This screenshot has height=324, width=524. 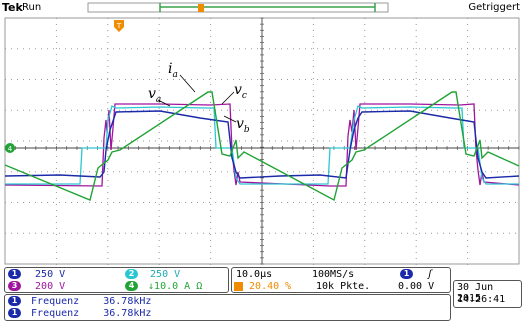 What do you see at coordinates (416, 274) in the screenshot?
I see `trigger-source: 1 ʃ` at bounding box center [416, 274].